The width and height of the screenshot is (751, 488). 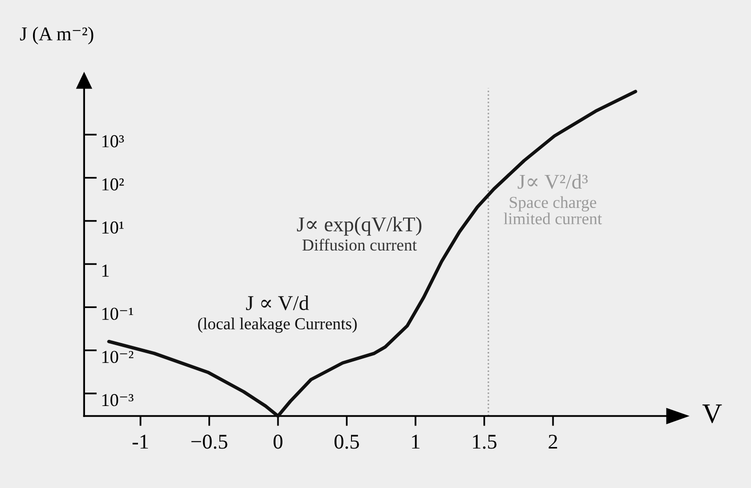 I want to click on x-tick-label: 0, so click(x=278, y=441).